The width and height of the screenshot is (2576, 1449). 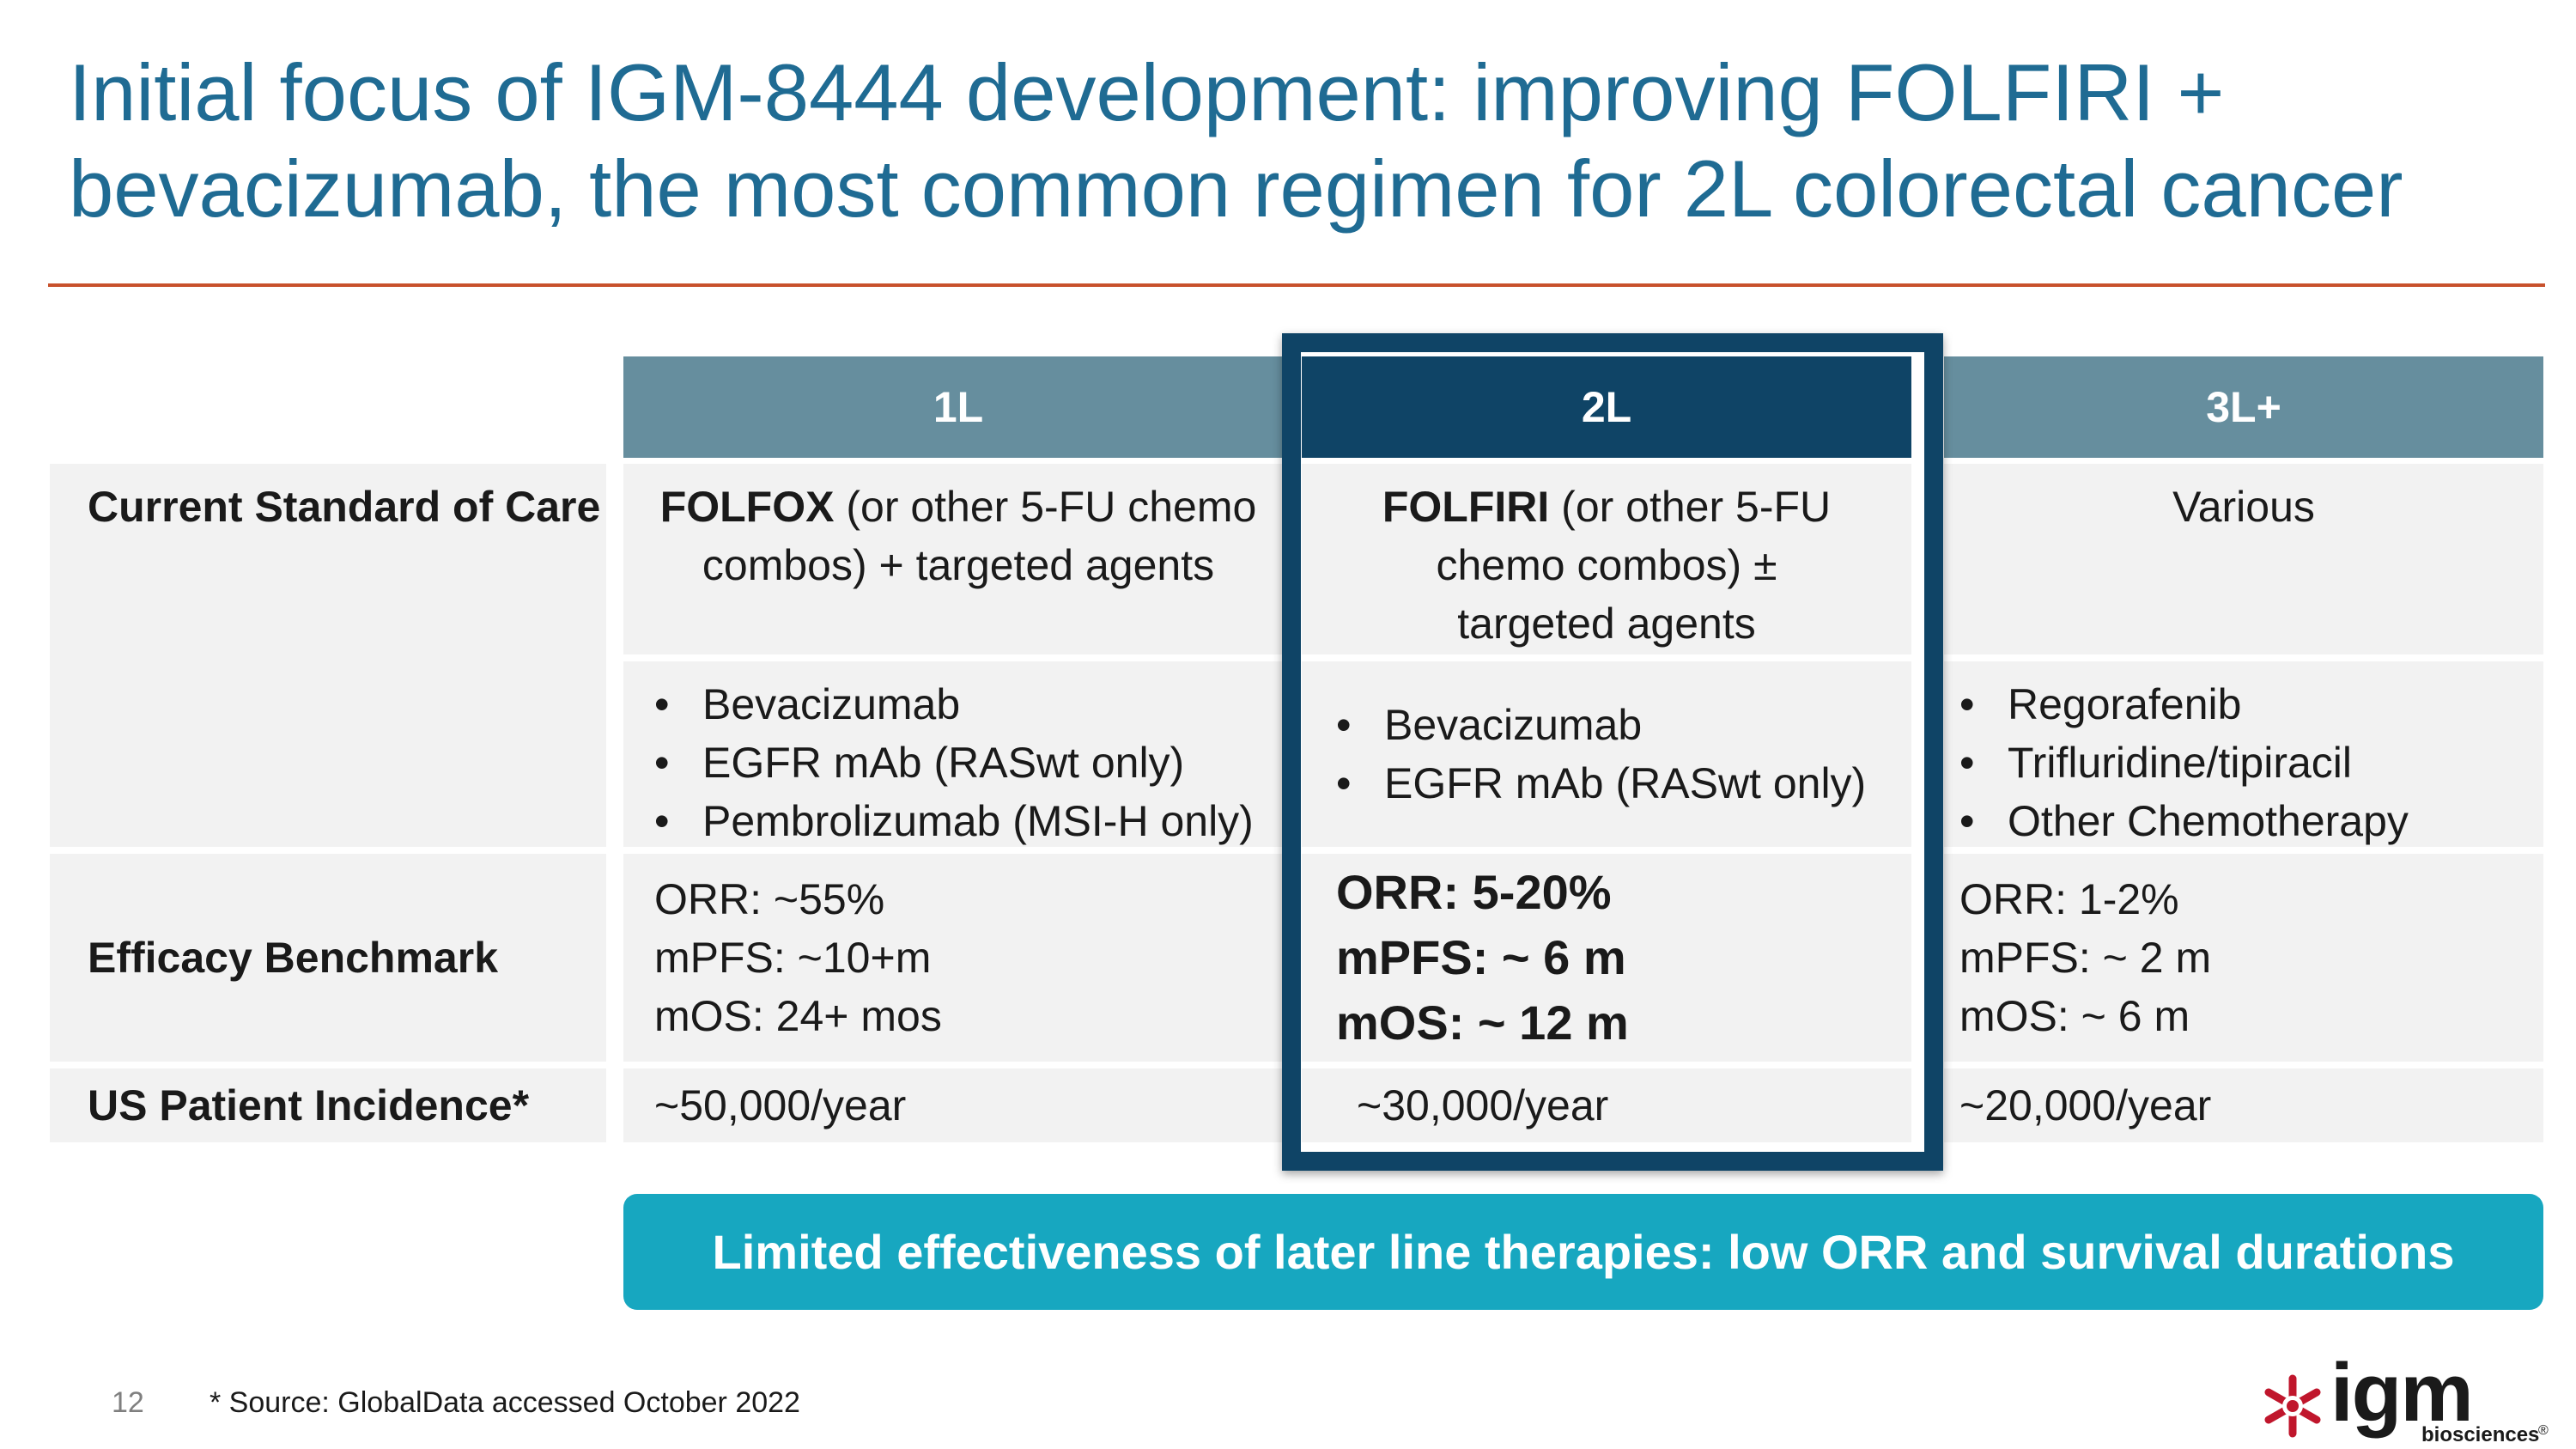 I want to click on efficacy-mos: mOS: ~ 6 m, so click(x=2075, y=1016).